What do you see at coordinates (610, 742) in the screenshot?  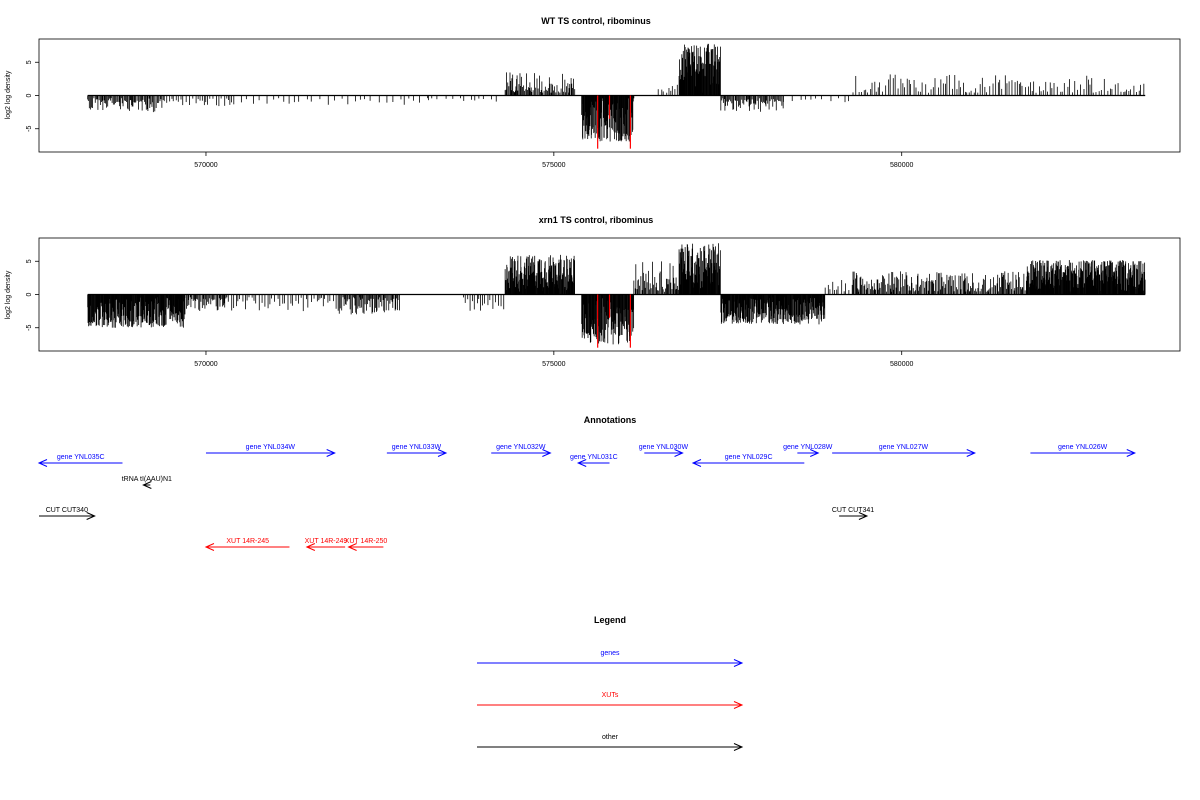 I see `legend-item: other` at bounding box center [610, 742].